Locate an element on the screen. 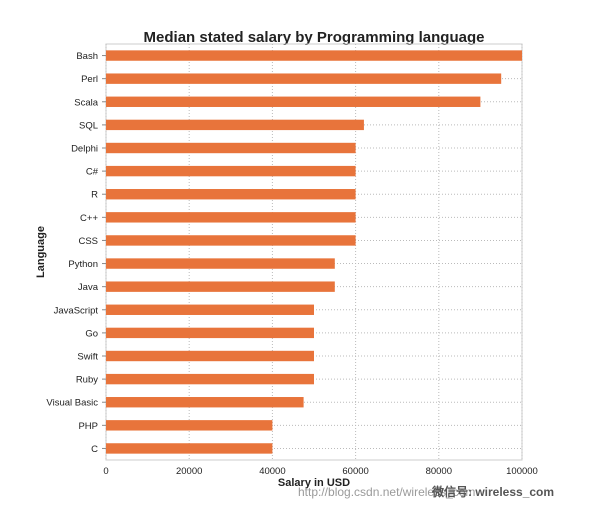  y-tick-label: R is located at coordinates (94, 195).